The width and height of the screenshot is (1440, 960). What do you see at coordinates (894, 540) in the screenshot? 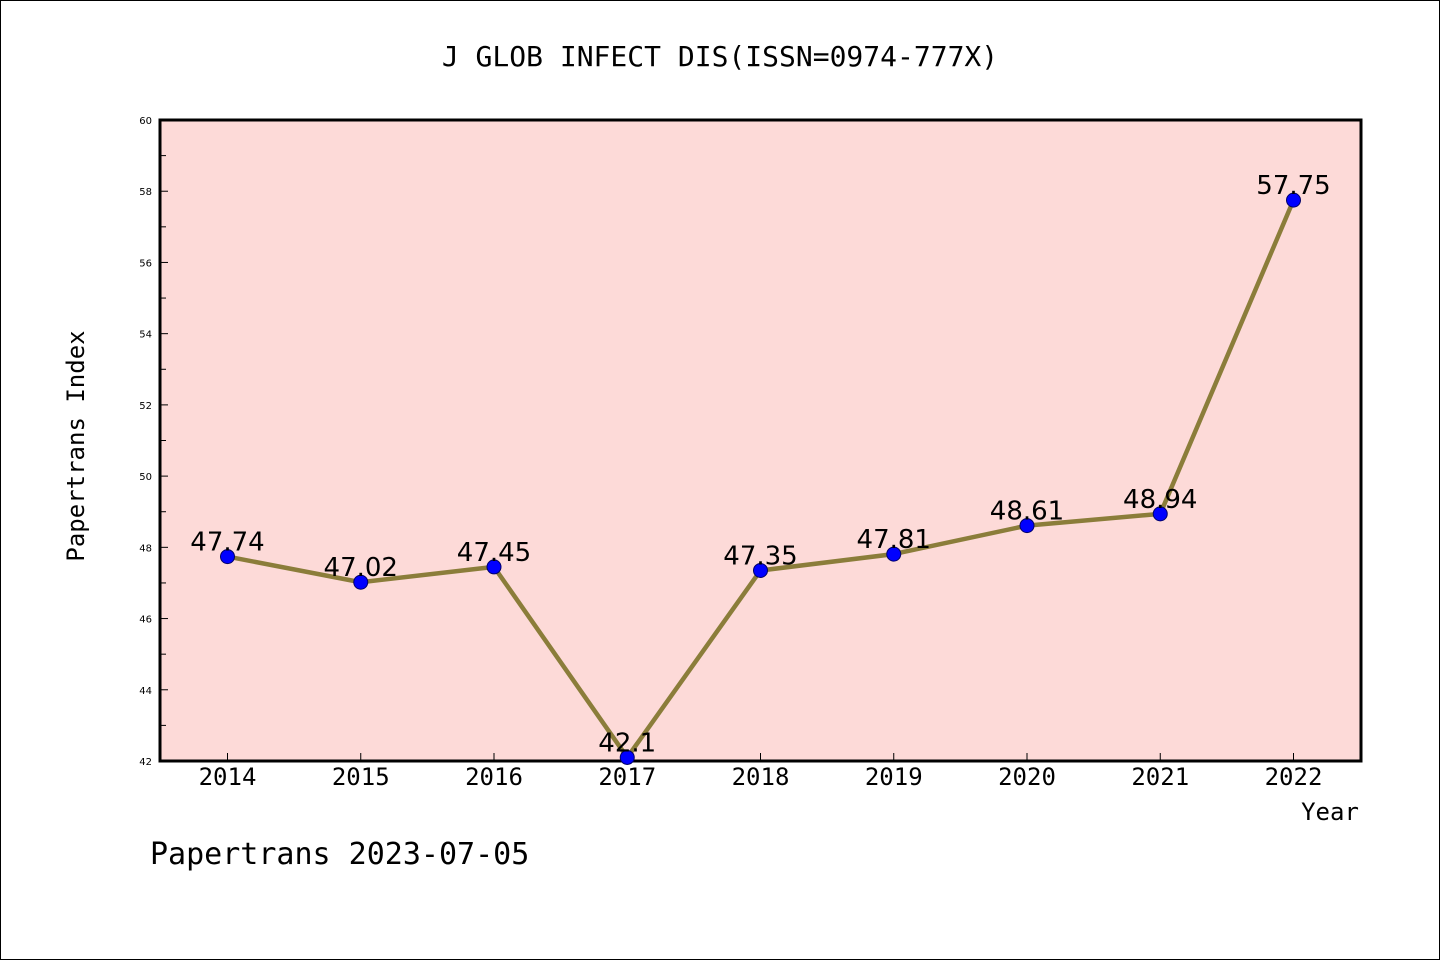
I see `data-label: 47.81` at bounding box center [894, 540].